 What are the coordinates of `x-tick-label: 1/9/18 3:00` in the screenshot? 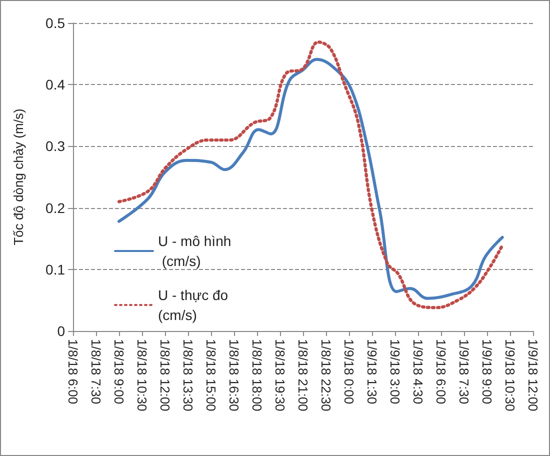 It's located at (395, 371).